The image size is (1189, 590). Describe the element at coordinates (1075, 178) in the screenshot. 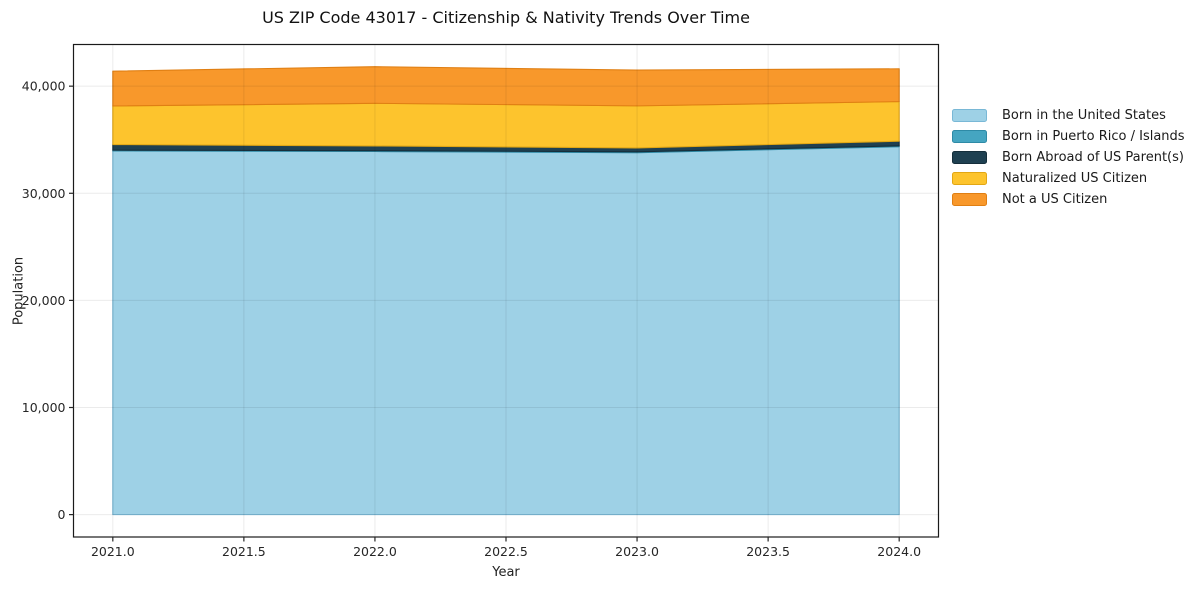

I see `legend-label: Naturalized US Citizen` at that location.